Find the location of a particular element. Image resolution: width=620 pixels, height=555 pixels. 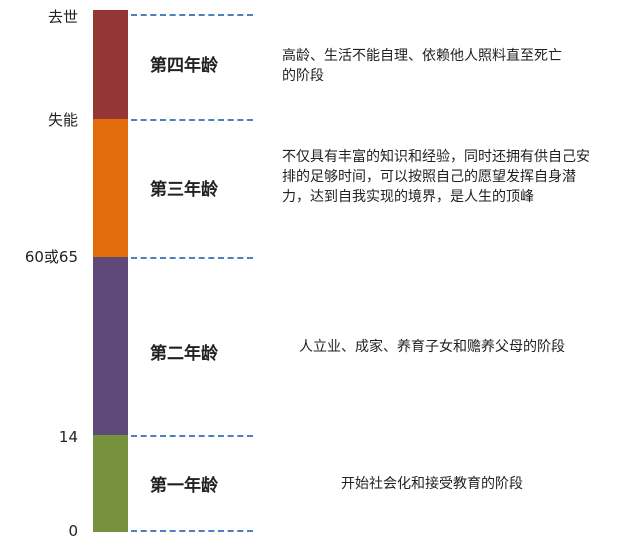

stage-description-first: 开始社会化和接受教育的阶段 is located at coordinates (432, 484).